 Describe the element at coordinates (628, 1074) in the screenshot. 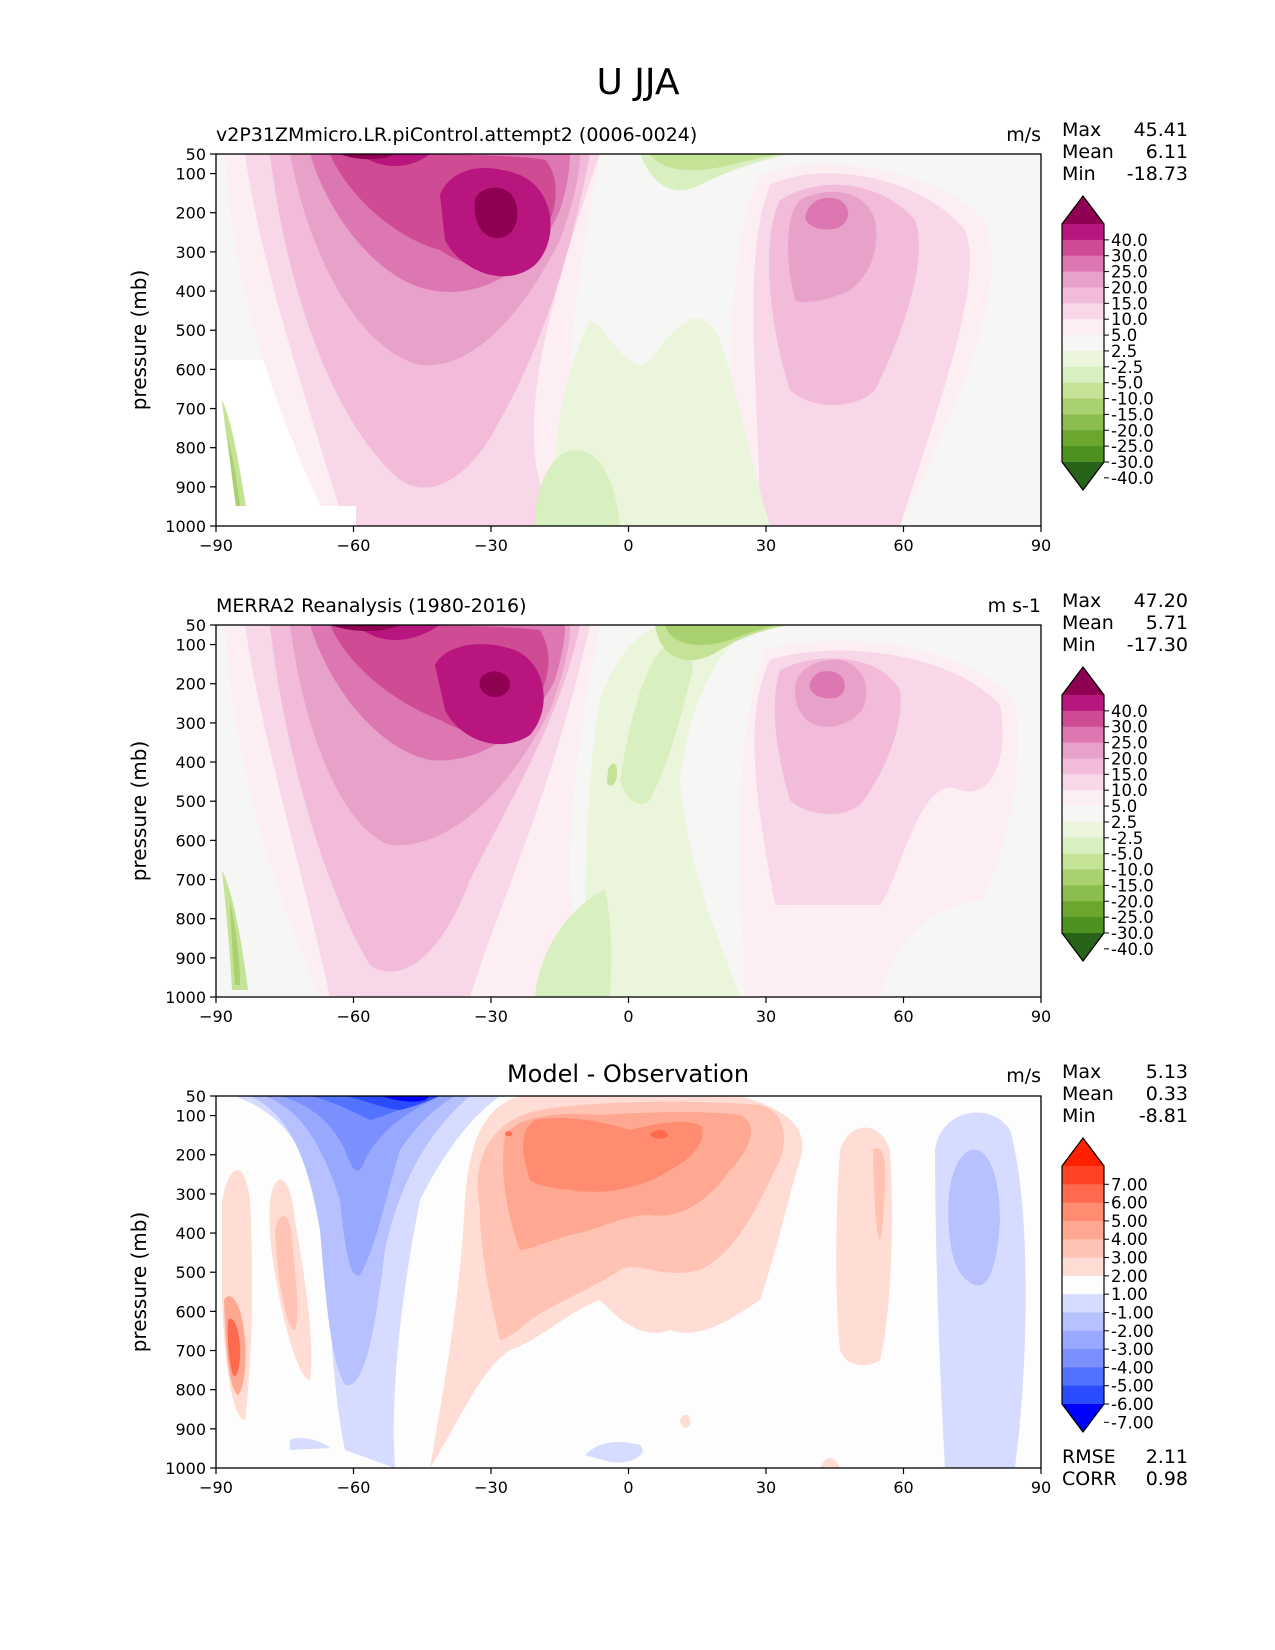

I see `panel-difference-title: Model - Observation` at that location.